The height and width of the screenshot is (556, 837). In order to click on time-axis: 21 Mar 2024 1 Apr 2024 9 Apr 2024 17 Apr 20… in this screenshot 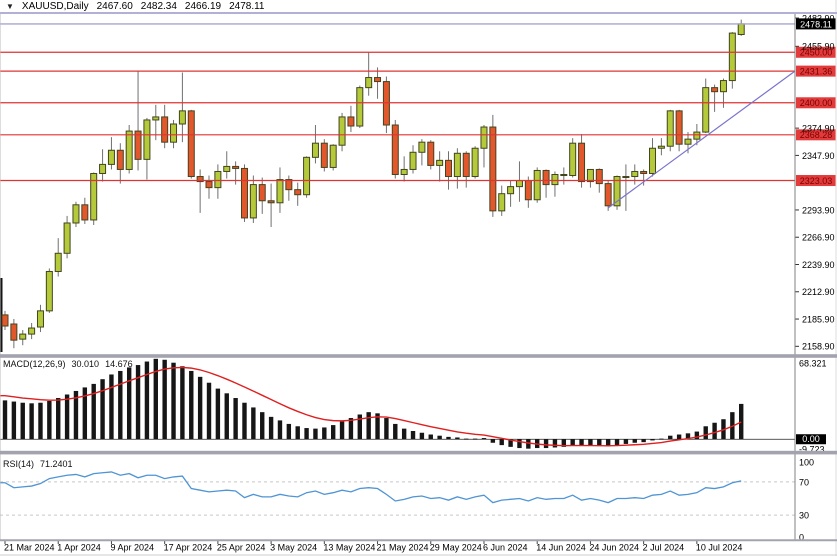, I will do `click(373, 546)`.